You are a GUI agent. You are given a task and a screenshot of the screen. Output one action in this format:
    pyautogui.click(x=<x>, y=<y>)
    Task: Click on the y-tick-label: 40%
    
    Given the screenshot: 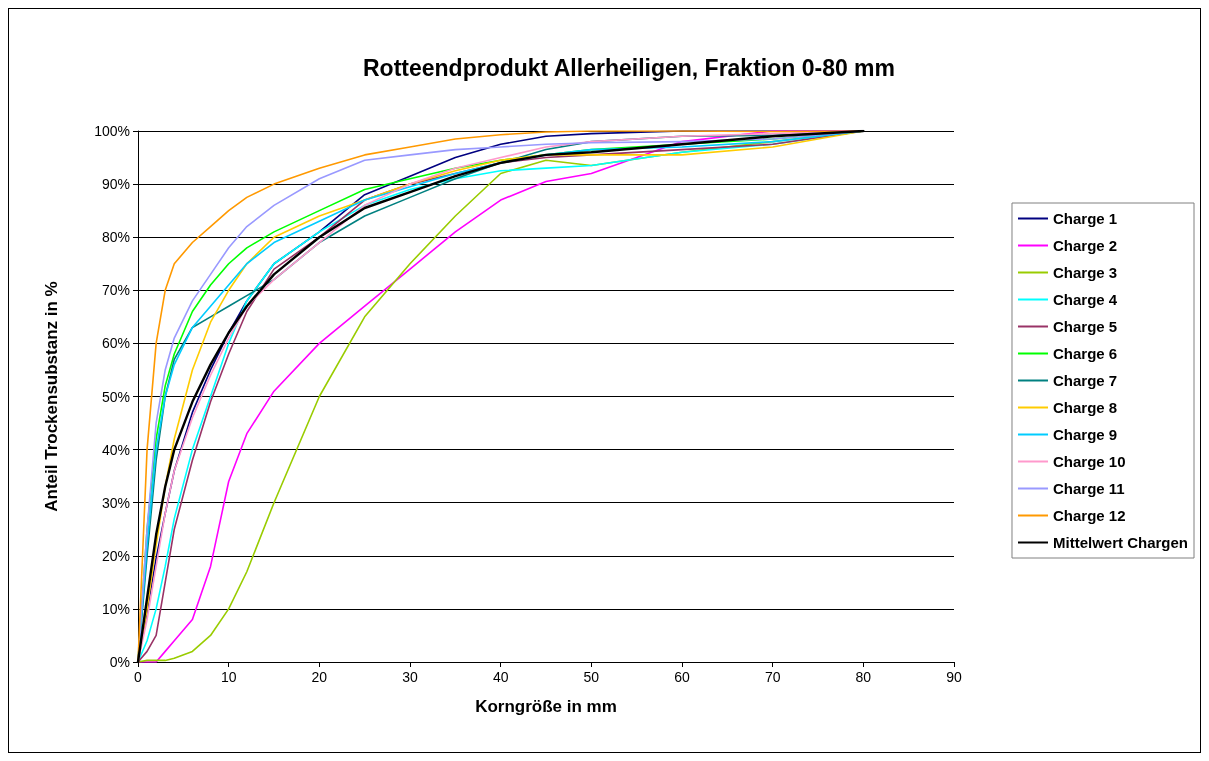 What is the action you would take?
    pyautogui.click(x=115, y=449)
    